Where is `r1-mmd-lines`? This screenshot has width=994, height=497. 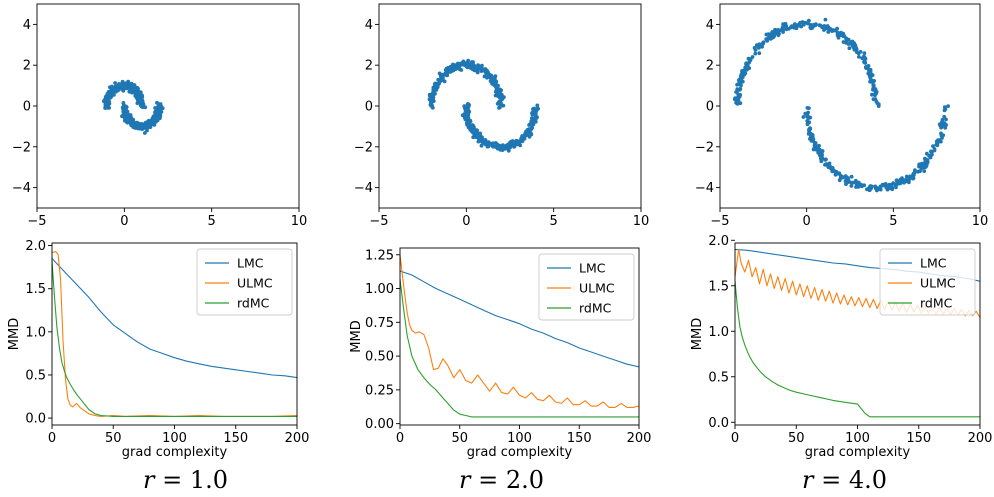 r1-mmd-lines is located at coordinates (174, 334).